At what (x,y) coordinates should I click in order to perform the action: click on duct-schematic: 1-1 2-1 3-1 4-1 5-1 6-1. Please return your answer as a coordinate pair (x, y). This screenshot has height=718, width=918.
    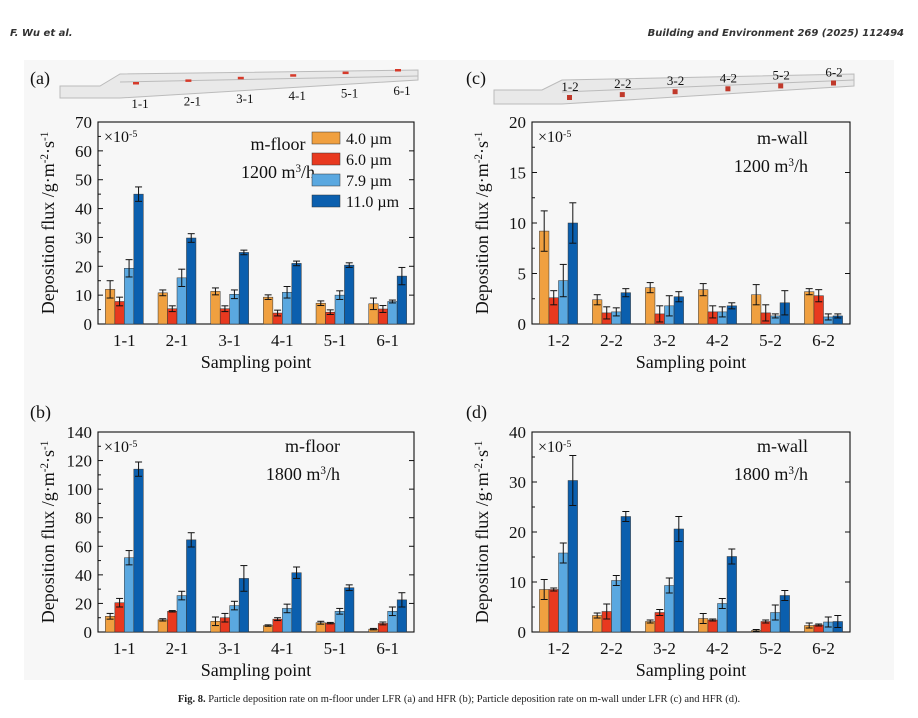
    Looking at the image, I should click on (239, 90).